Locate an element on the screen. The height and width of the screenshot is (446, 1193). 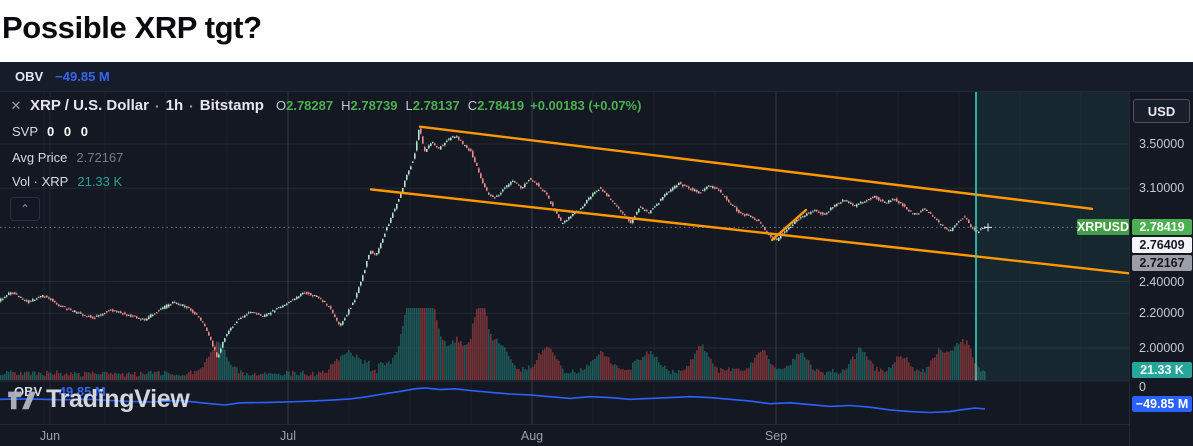
high-label: H is located at coordinates (346, 105).